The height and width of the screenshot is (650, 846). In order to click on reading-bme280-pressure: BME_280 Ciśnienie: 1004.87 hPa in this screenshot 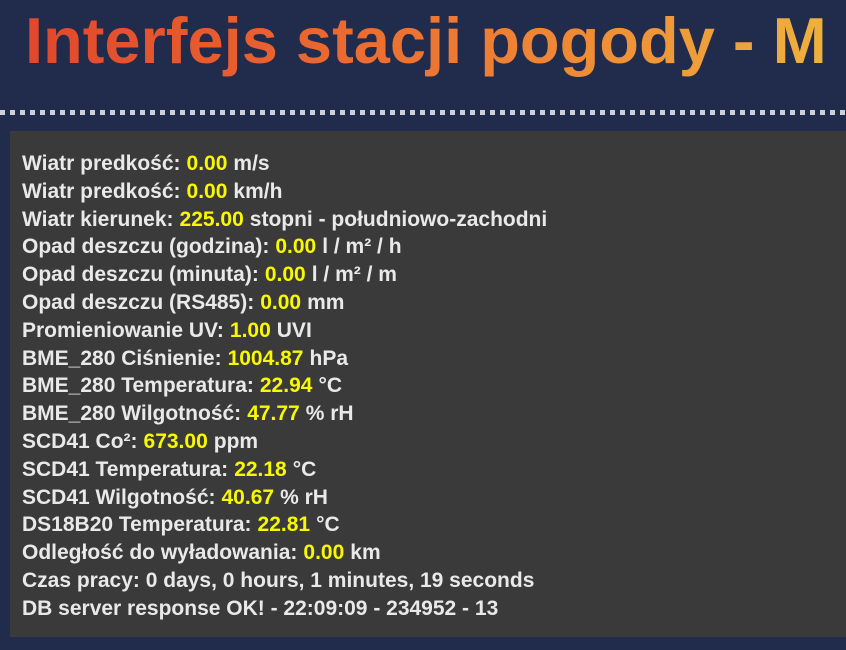, I will do `click(434, 359)`.